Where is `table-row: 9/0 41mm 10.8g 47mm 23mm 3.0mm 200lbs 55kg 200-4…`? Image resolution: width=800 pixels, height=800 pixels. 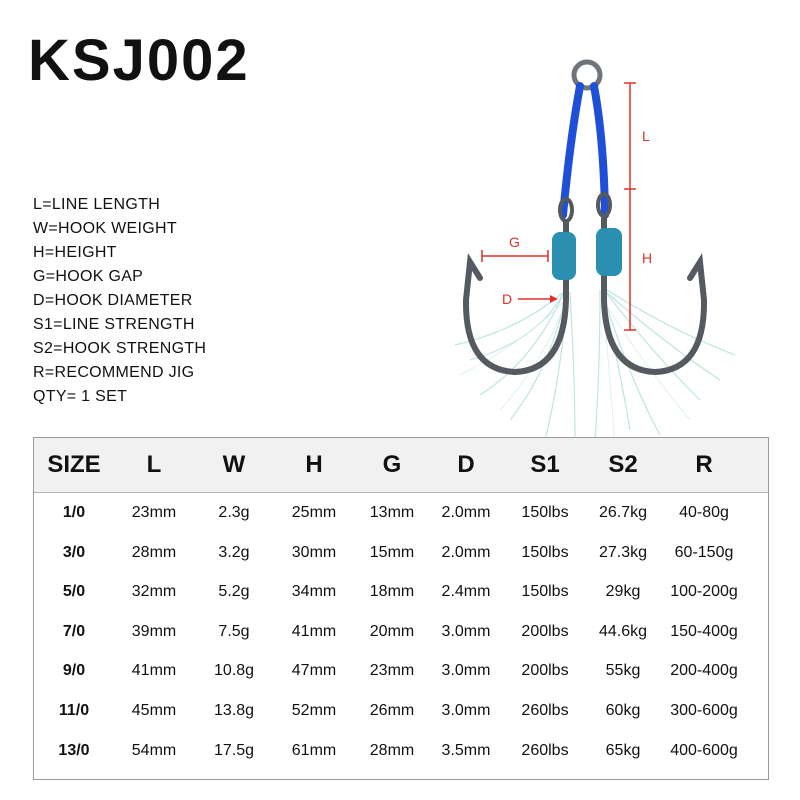 table-row: 9/0 41mm 10.8g 47mm 23mm 3.0mm 200lbs 55kg 200-4… is located at coordinates (401, 672).